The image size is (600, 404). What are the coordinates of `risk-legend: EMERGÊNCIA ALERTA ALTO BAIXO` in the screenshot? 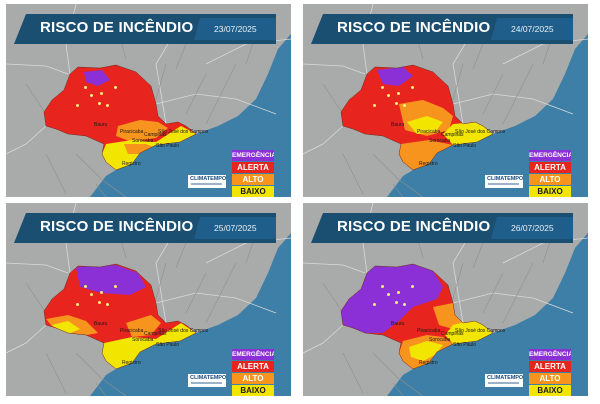 It's located at (253, 173).